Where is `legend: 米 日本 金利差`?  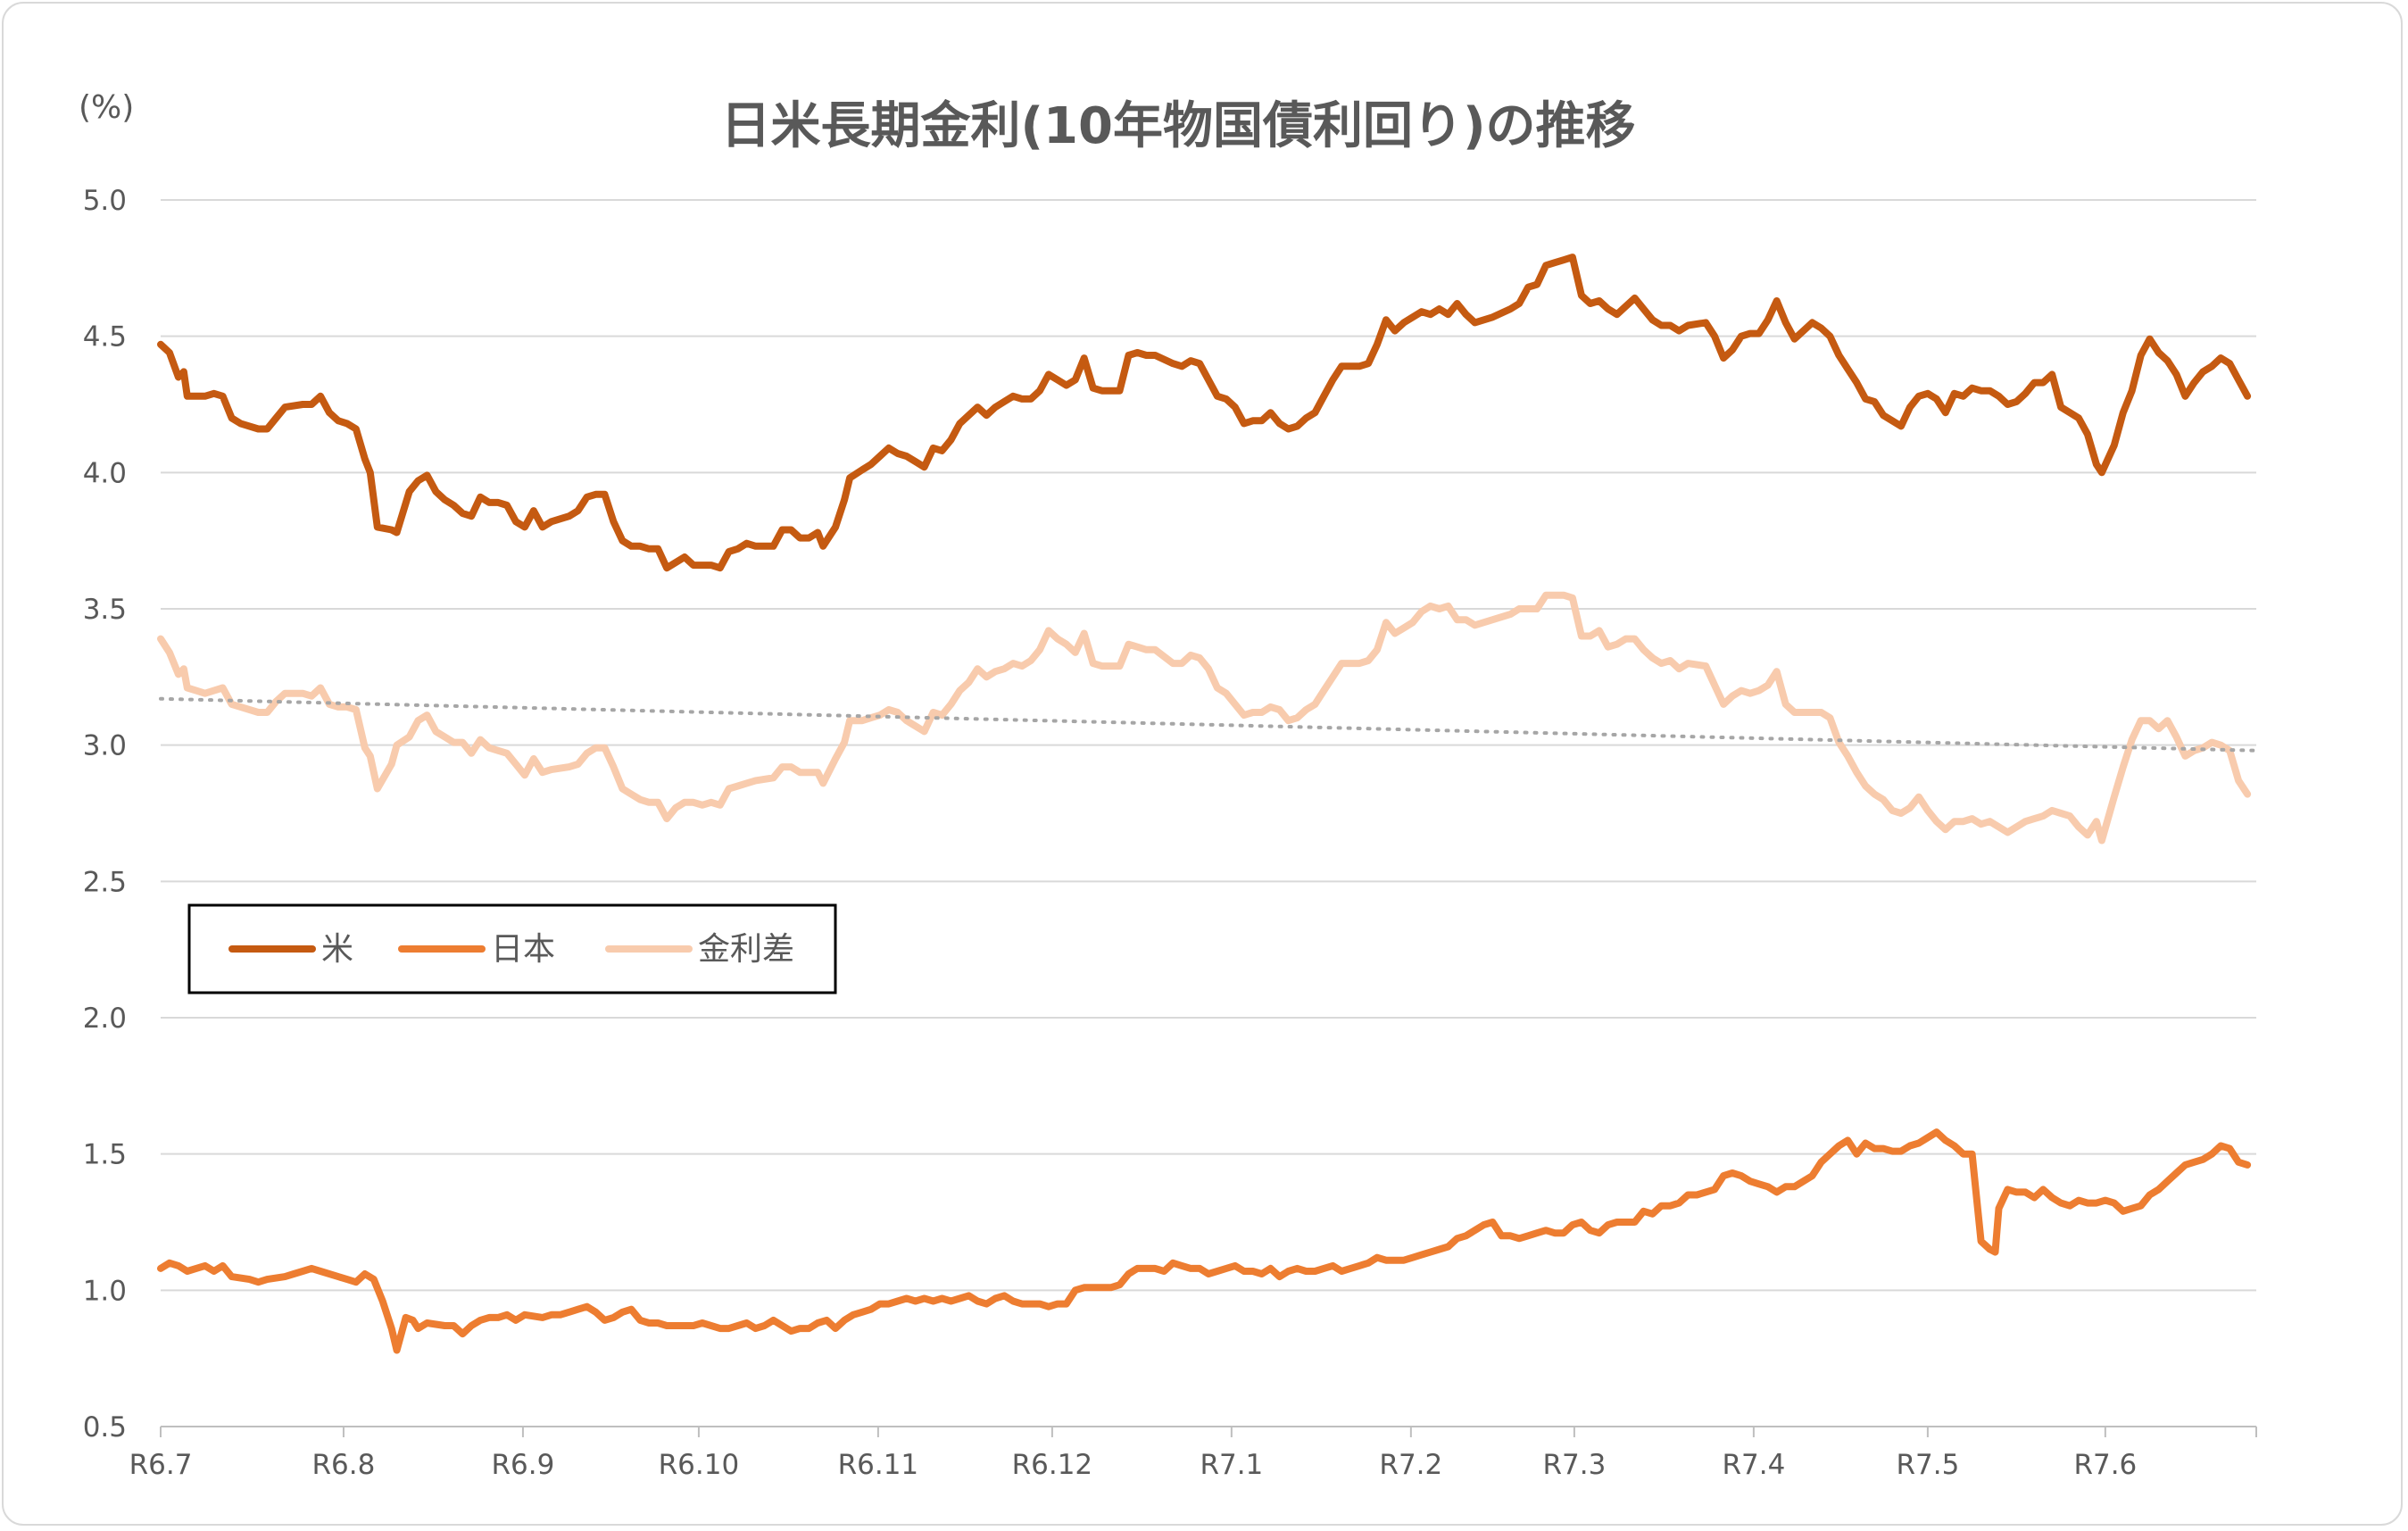 legend: 米 日本 金利差 is located at coordinates (512, 948).